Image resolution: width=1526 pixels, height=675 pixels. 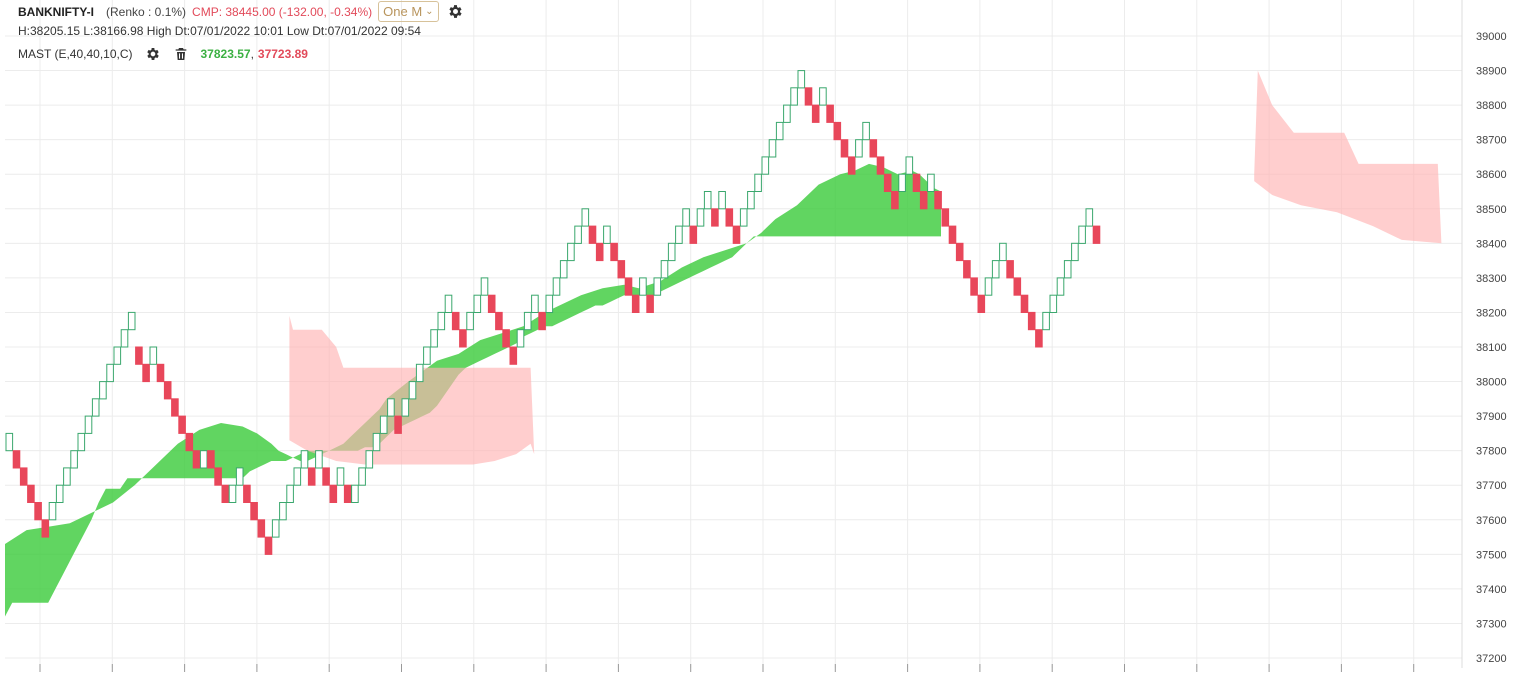 What do you see at coordinates (403, 11) in the screenshot?
I see `interval-value: One M` at bounding box center [403, 11].